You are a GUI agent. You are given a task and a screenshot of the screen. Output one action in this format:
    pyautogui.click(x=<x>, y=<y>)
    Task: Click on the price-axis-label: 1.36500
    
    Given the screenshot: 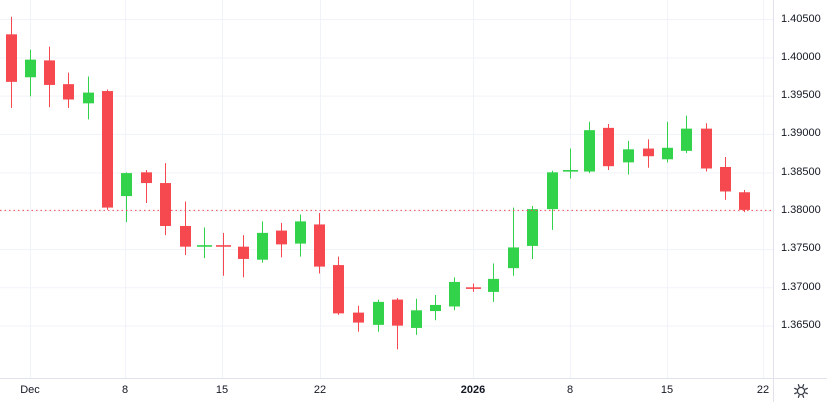 What is the action you would take?
    pyautogui.click(x=801, y=325)
    